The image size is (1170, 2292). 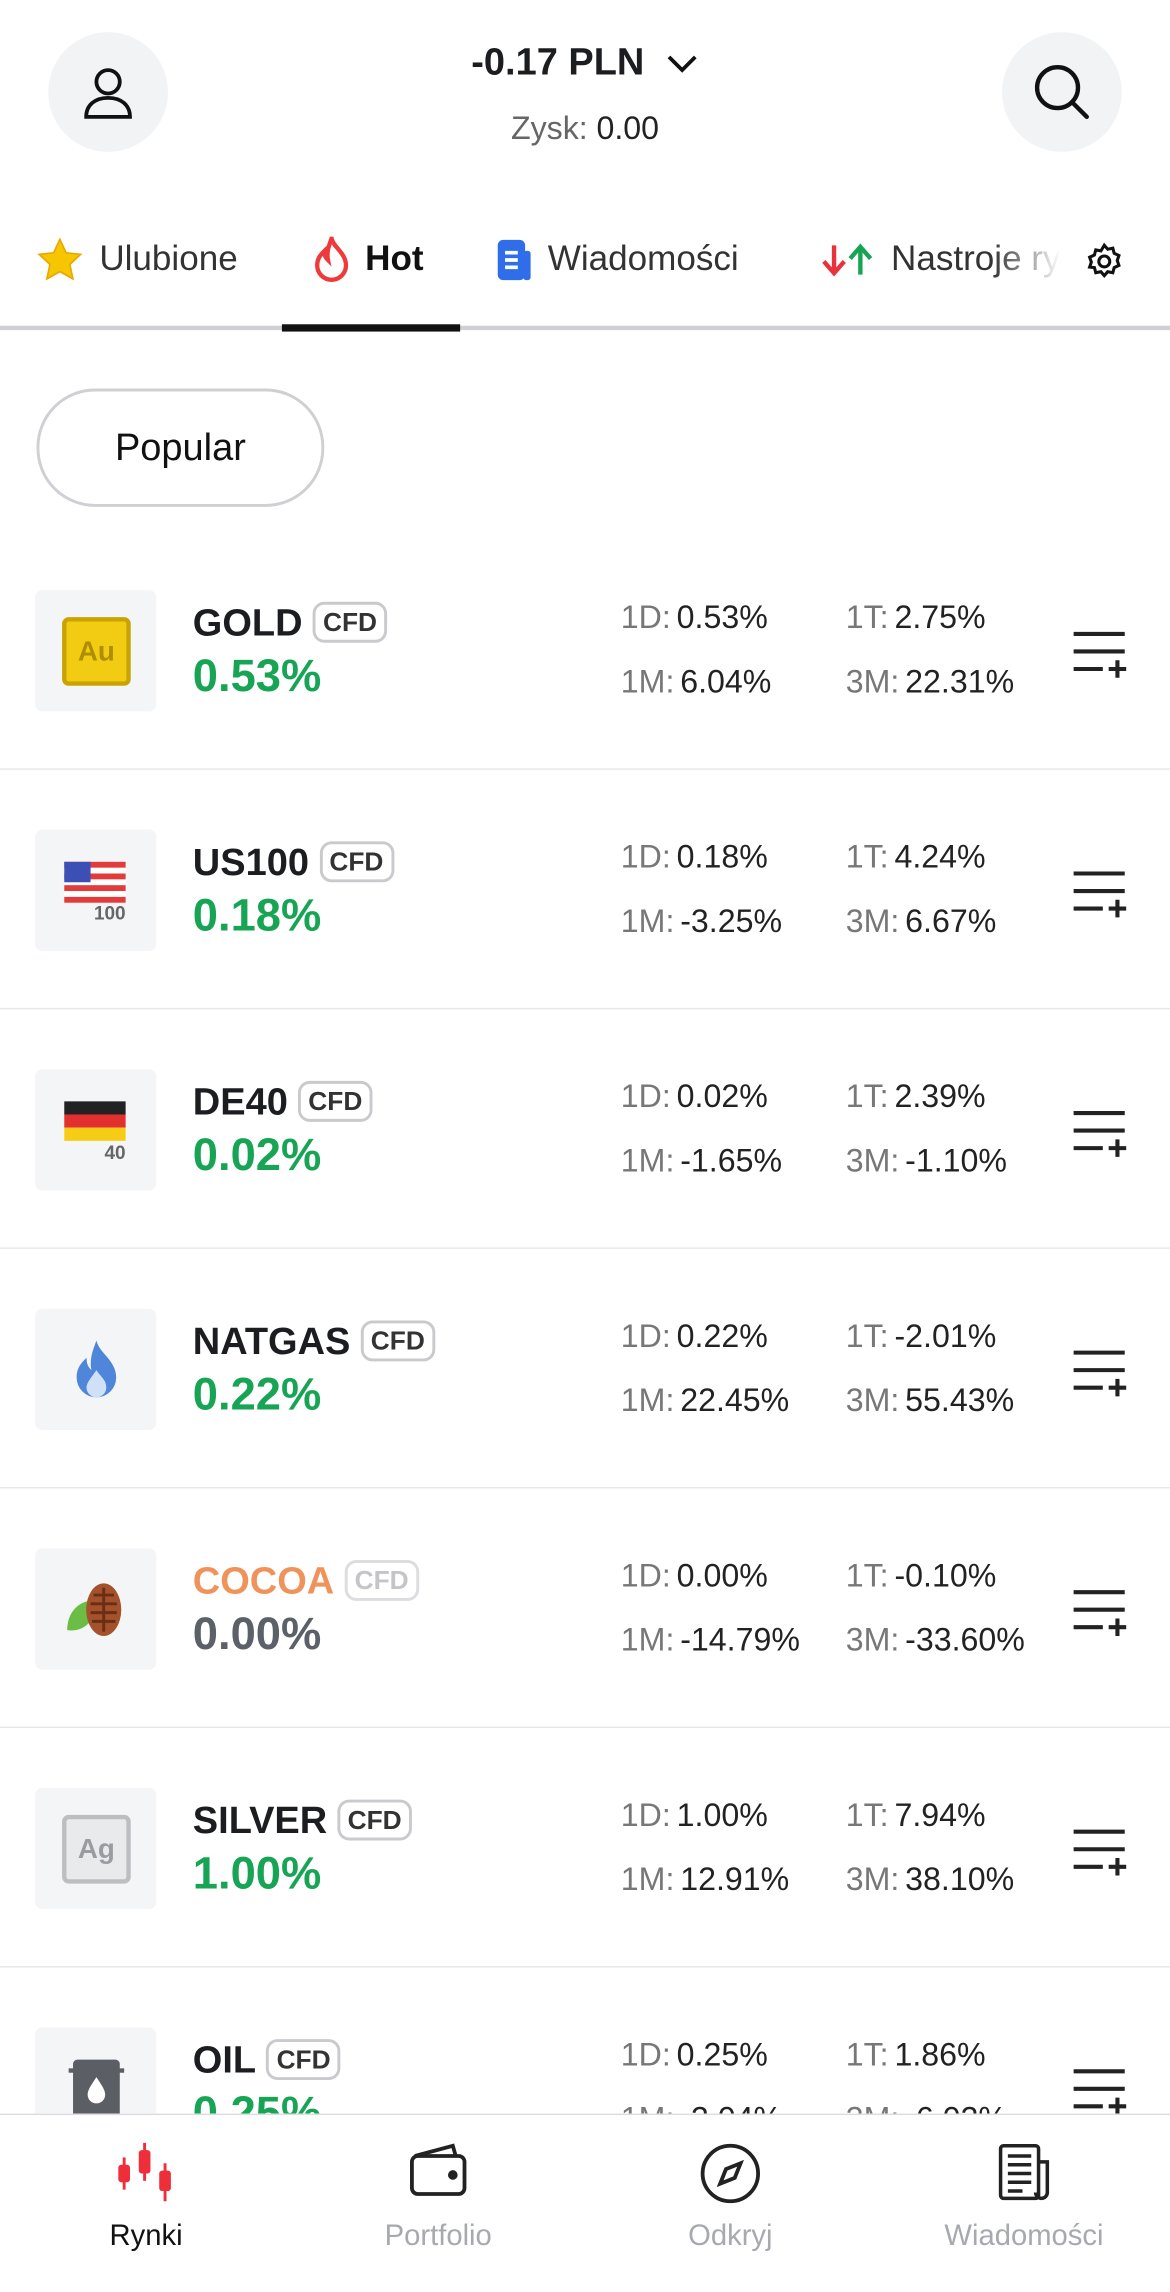 I want to click on stat-value: 0.53%, so click(x=722, y=617).